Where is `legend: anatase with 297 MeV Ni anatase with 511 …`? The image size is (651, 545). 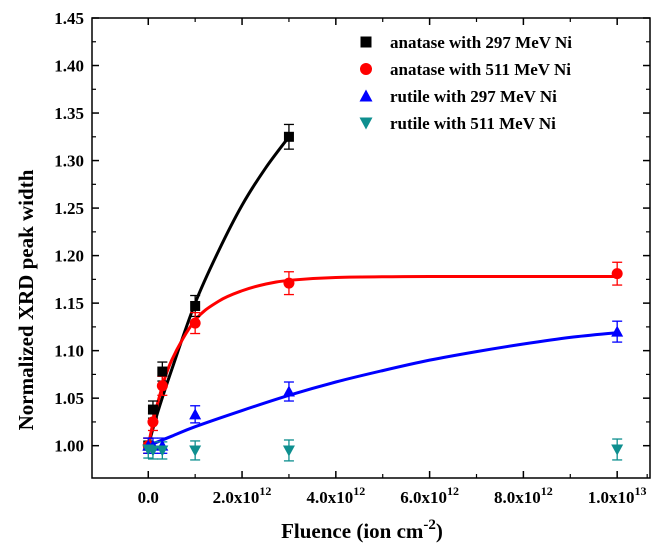 legend: anatase with 297 MeV Ni anatase with 511 … is located at coordinates (465, 83).